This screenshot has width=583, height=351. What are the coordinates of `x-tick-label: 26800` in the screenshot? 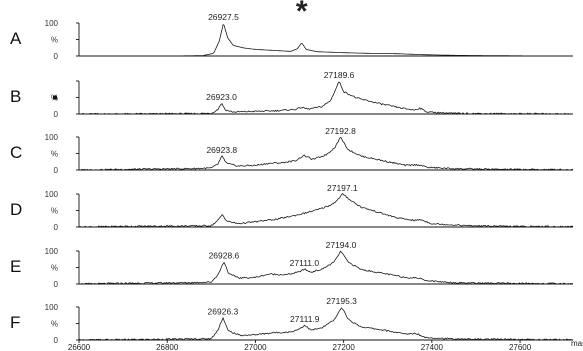 It's located at (167, 347).